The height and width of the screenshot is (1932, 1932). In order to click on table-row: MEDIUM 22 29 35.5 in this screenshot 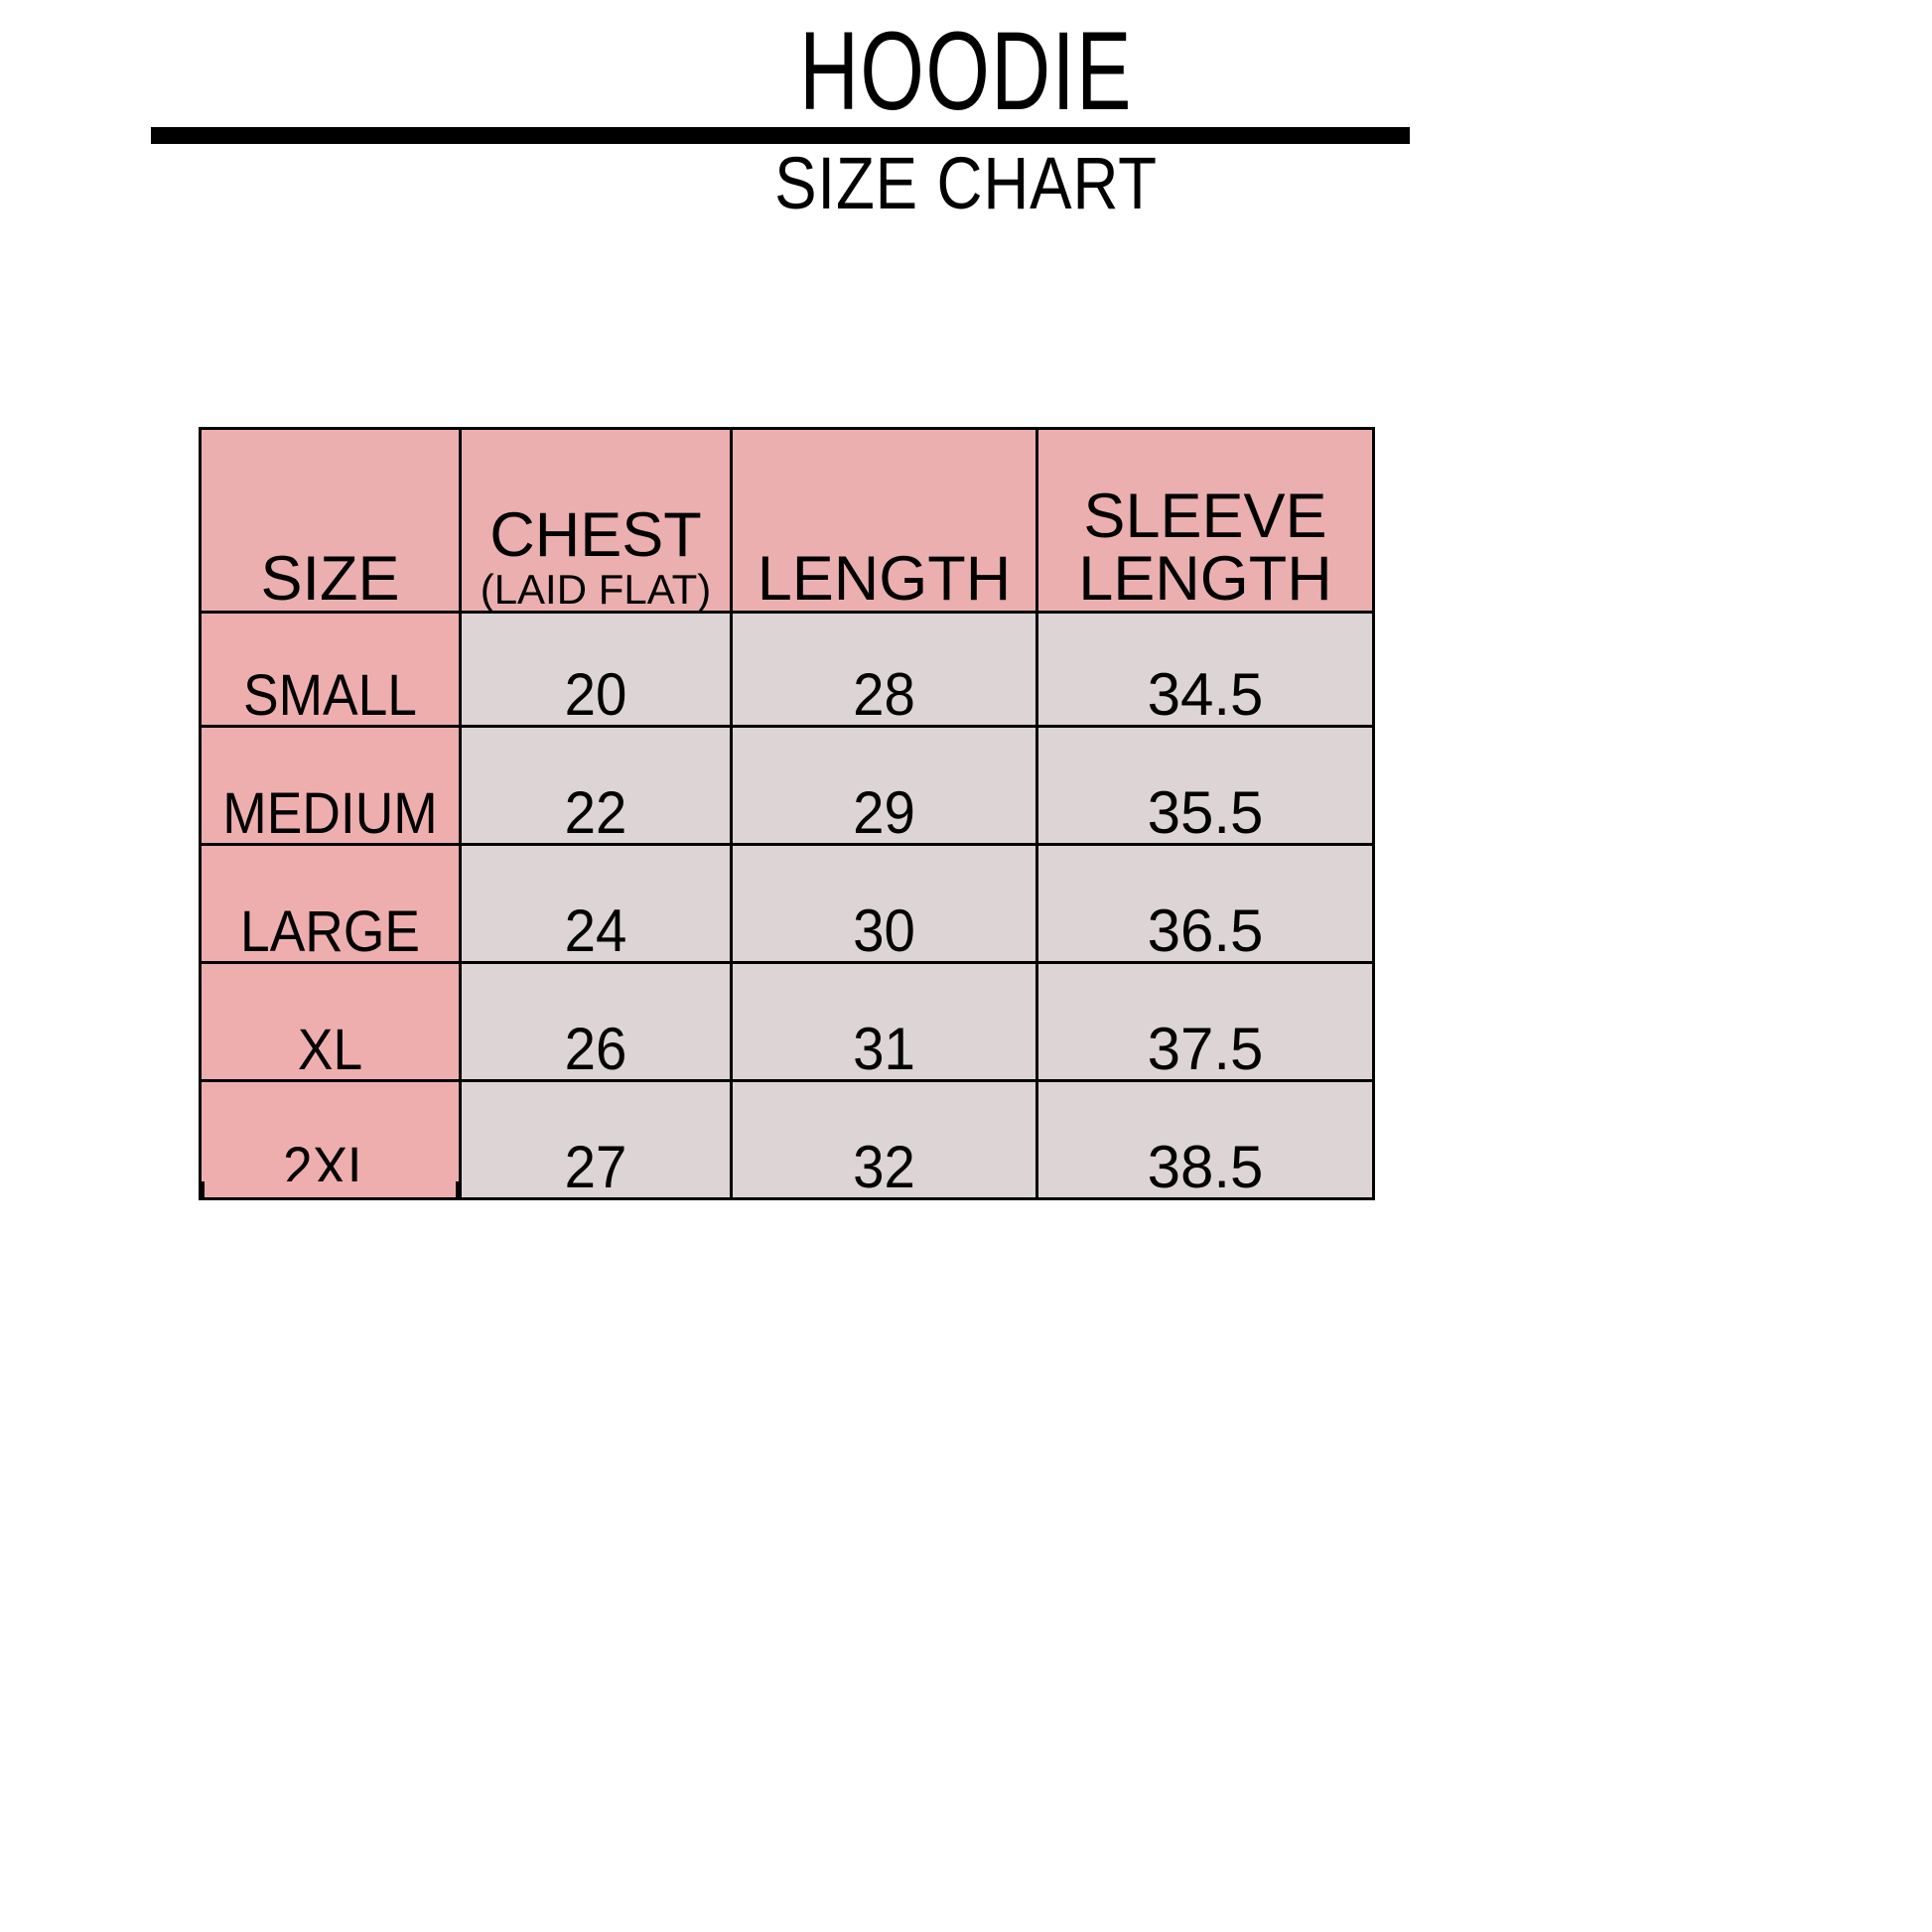, I will do `click(787, 785)`.